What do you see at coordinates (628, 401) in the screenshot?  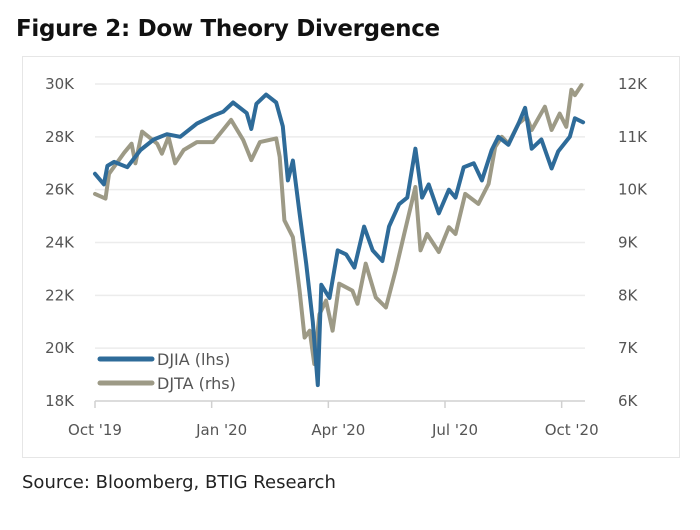 I see `right-y-tick-label: 6K` at bounding box center [628, 401].